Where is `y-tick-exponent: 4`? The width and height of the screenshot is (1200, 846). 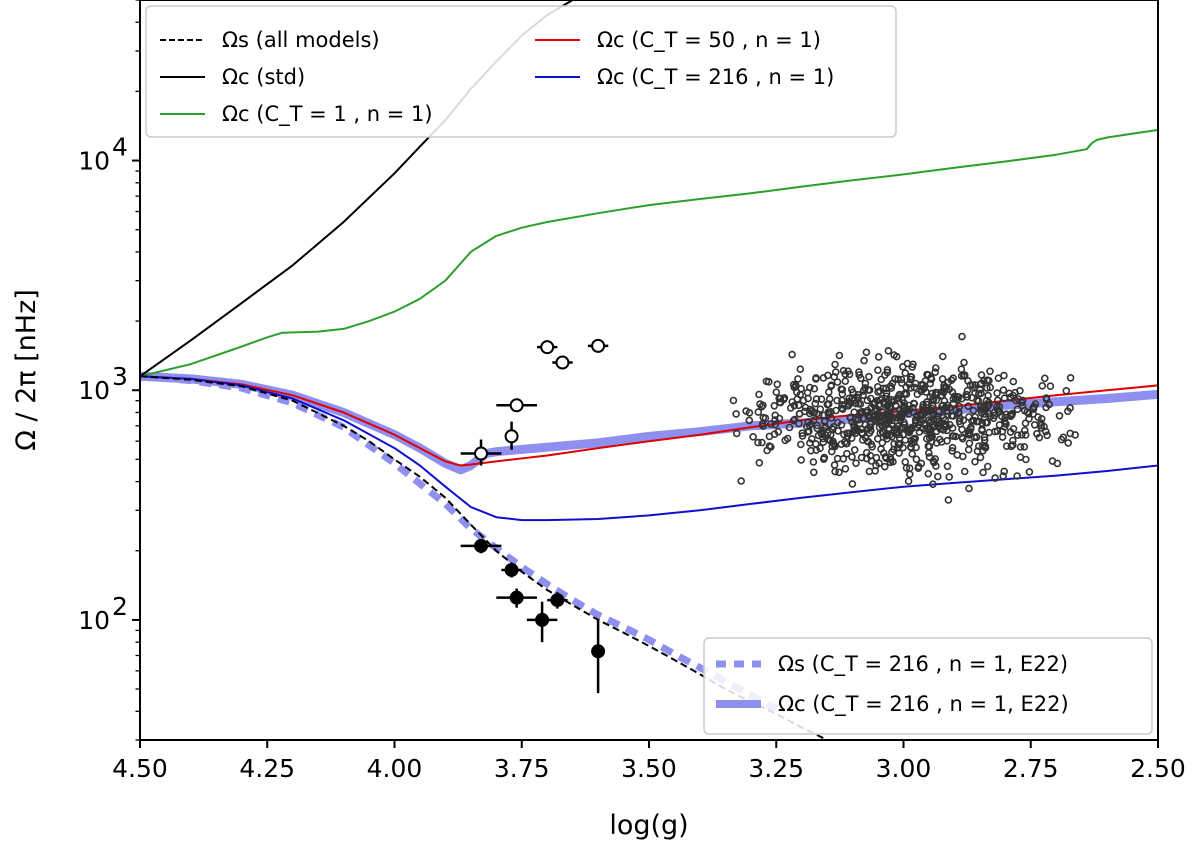 y-tick-exponent: 4 is located at coordinates (120, 147).